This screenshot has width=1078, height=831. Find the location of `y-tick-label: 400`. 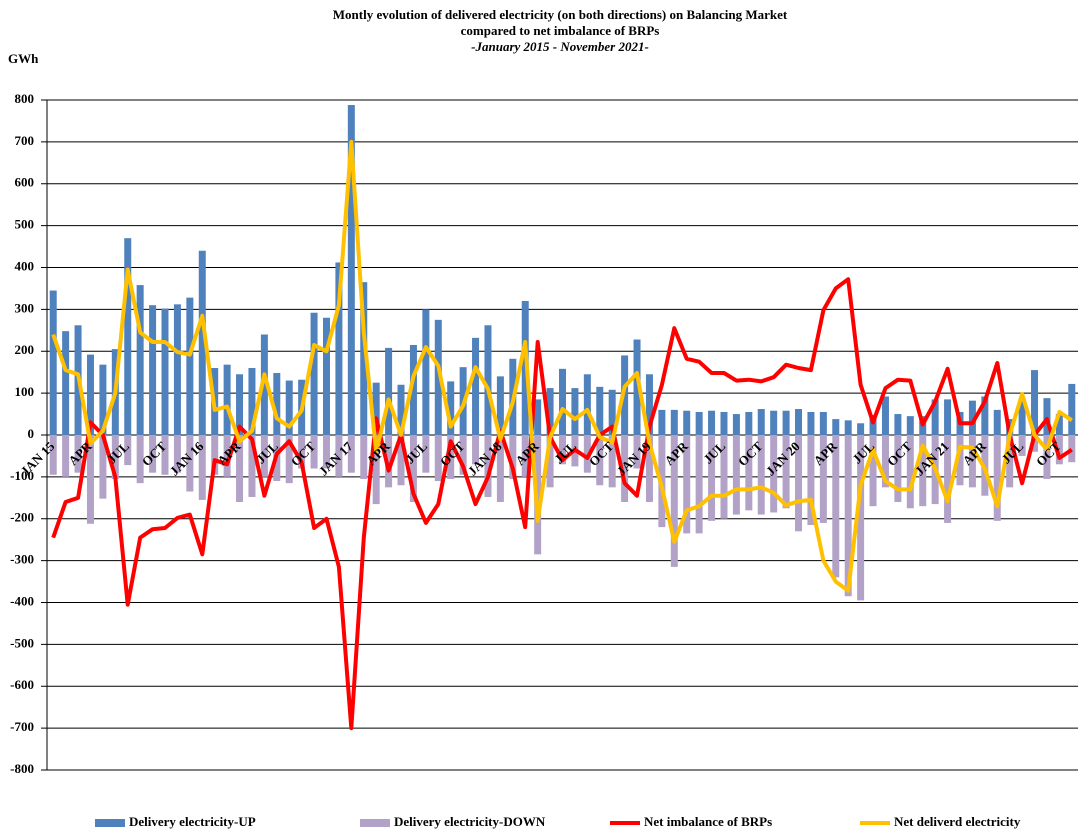

y-tick-label: 400 is located at coordinates (25, 265).